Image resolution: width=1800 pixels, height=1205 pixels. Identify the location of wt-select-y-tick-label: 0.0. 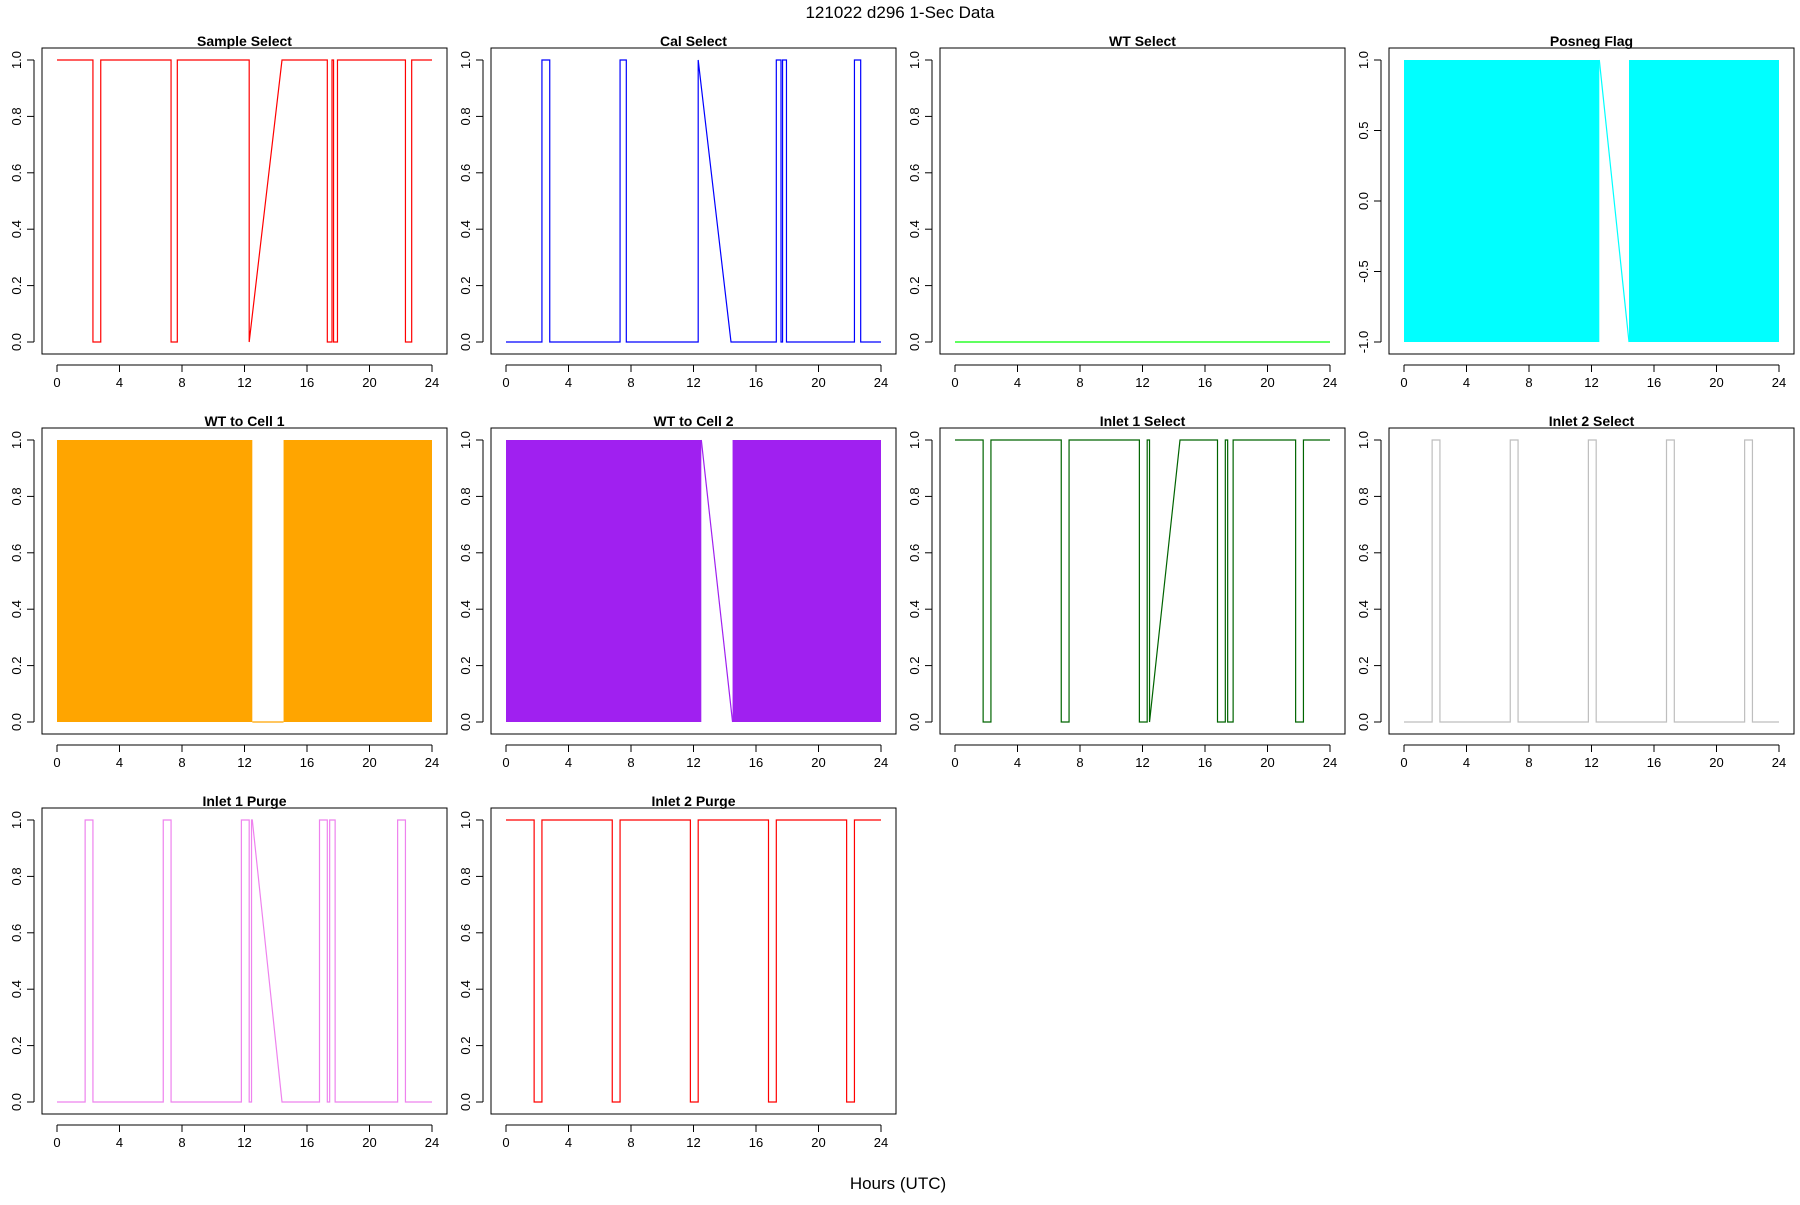
(914, 342).